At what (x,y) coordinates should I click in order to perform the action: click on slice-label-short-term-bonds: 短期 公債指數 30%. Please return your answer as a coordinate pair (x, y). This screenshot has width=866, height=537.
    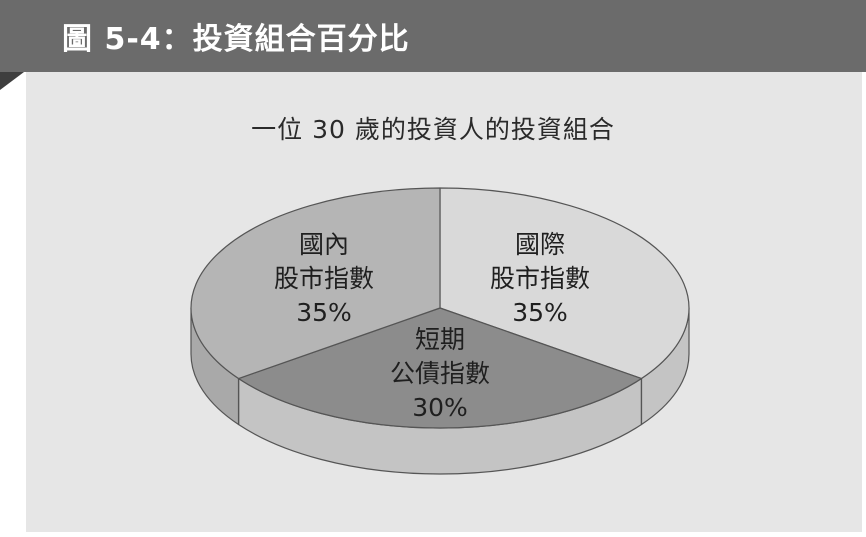
    Looking at the image, I should click on (440, 374).